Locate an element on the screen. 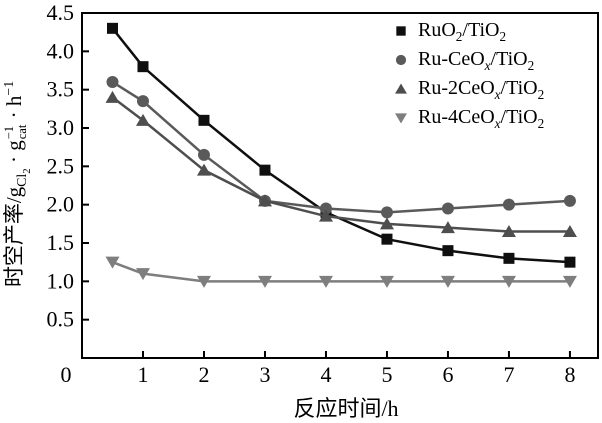 This screenshot has width=602, height=423. y-tick-label: 2.0 is located at coordinates (61, 204).